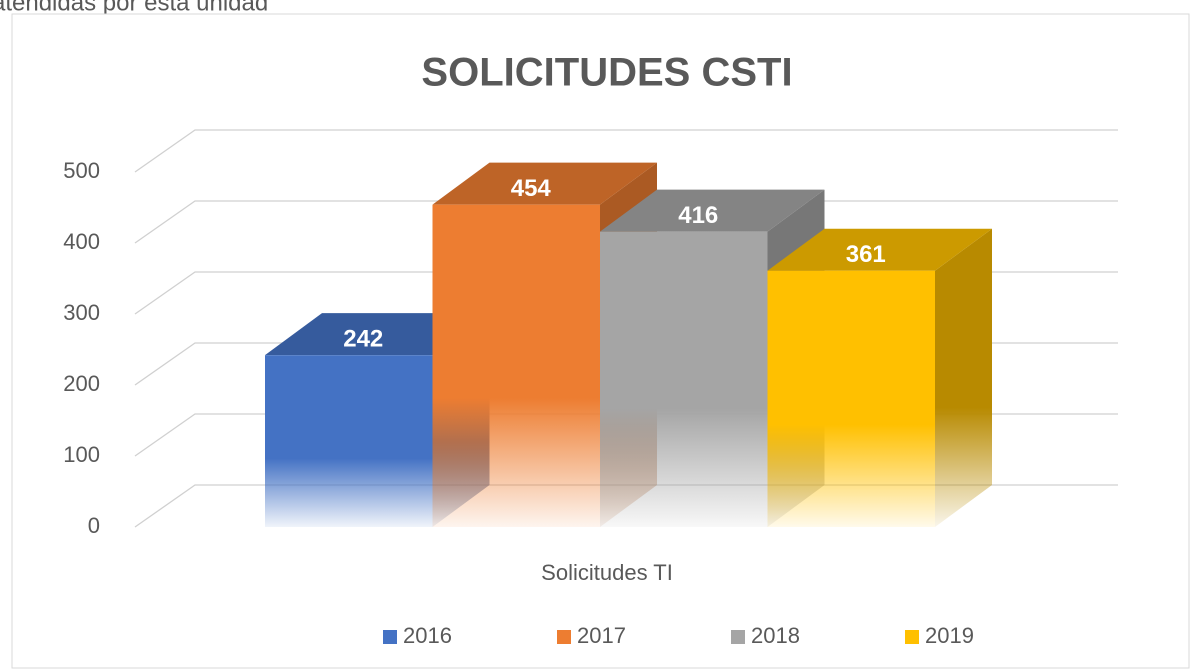 Image resolution: width=1198 pixels, height=672 pixels. Describe the element at coordinates (531, 188) in the screenshot. I see `data-label: 454` at that location.